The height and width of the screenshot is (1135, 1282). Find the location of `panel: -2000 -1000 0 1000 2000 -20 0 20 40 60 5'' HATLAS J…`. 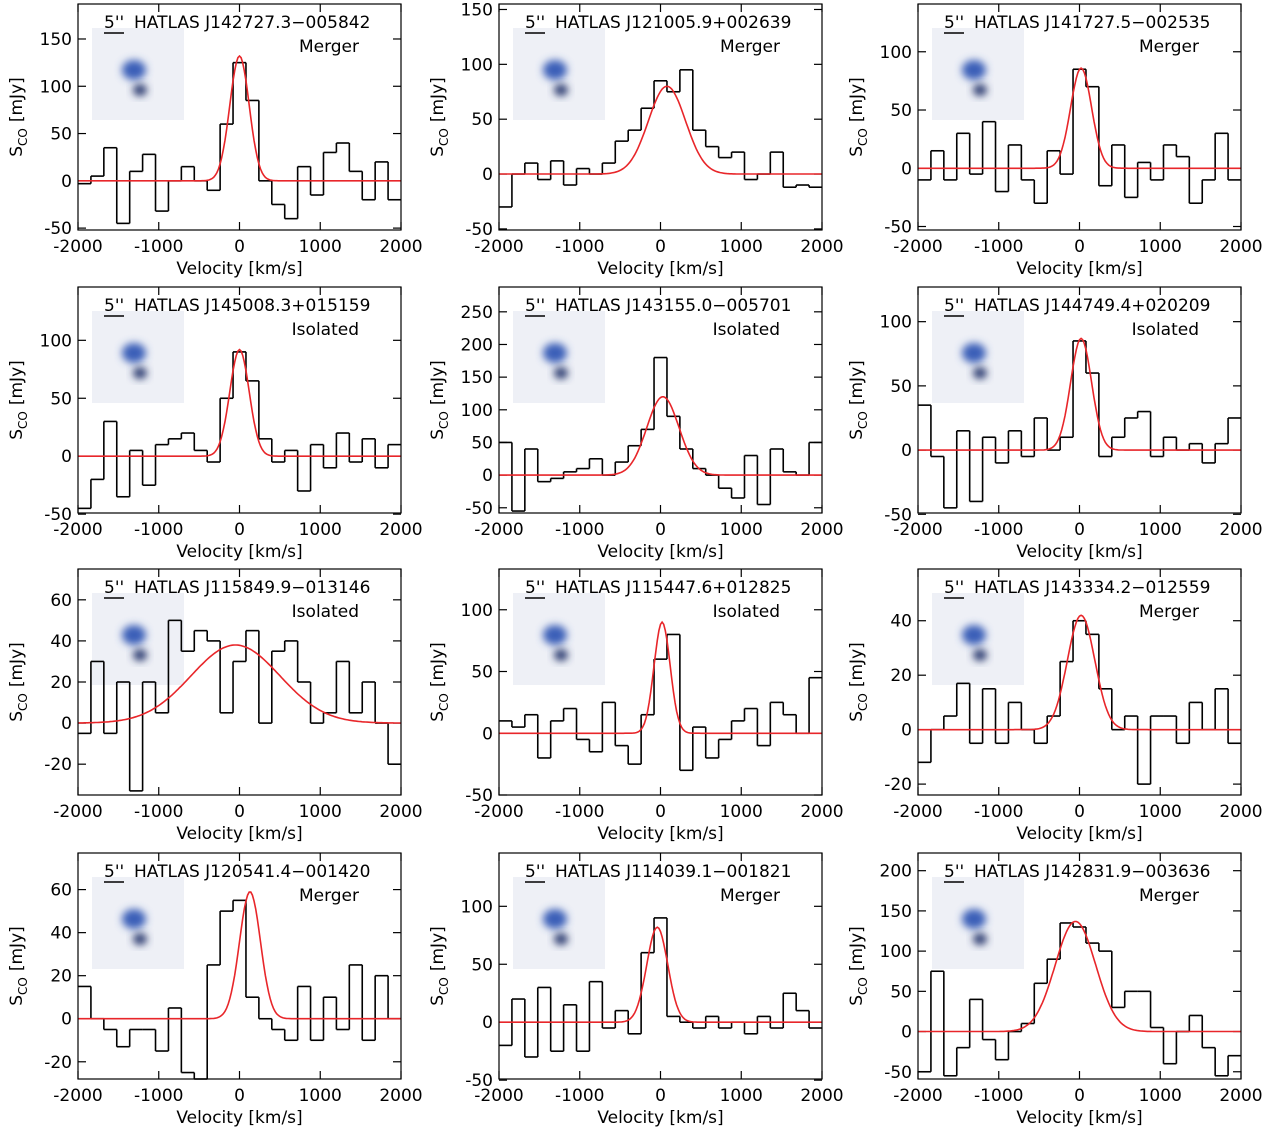

panel: -2000 -1000 0 1000 2000 -20 0 20 40 60 5'' HATLAS J… is located at coordinates (215, 706).